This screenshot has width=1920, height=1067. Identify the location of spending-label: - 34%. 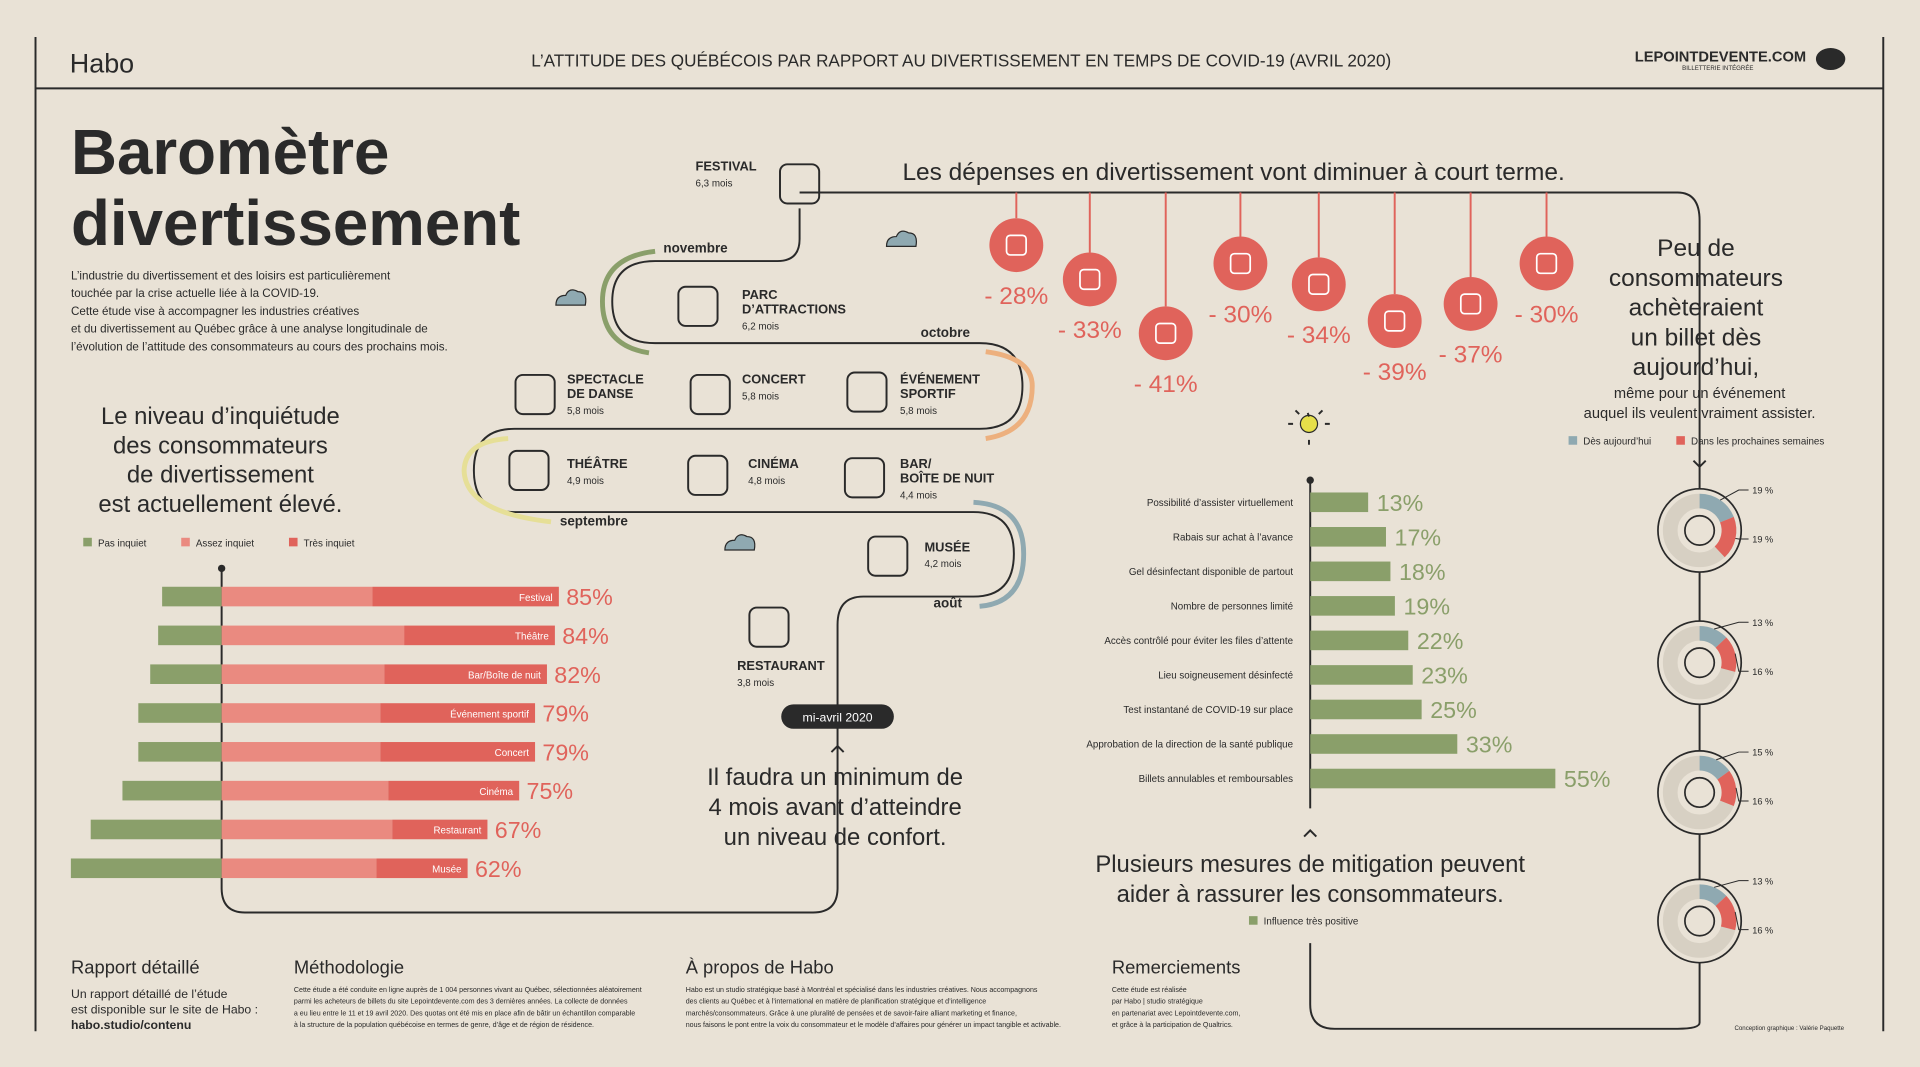
(1319, 335).